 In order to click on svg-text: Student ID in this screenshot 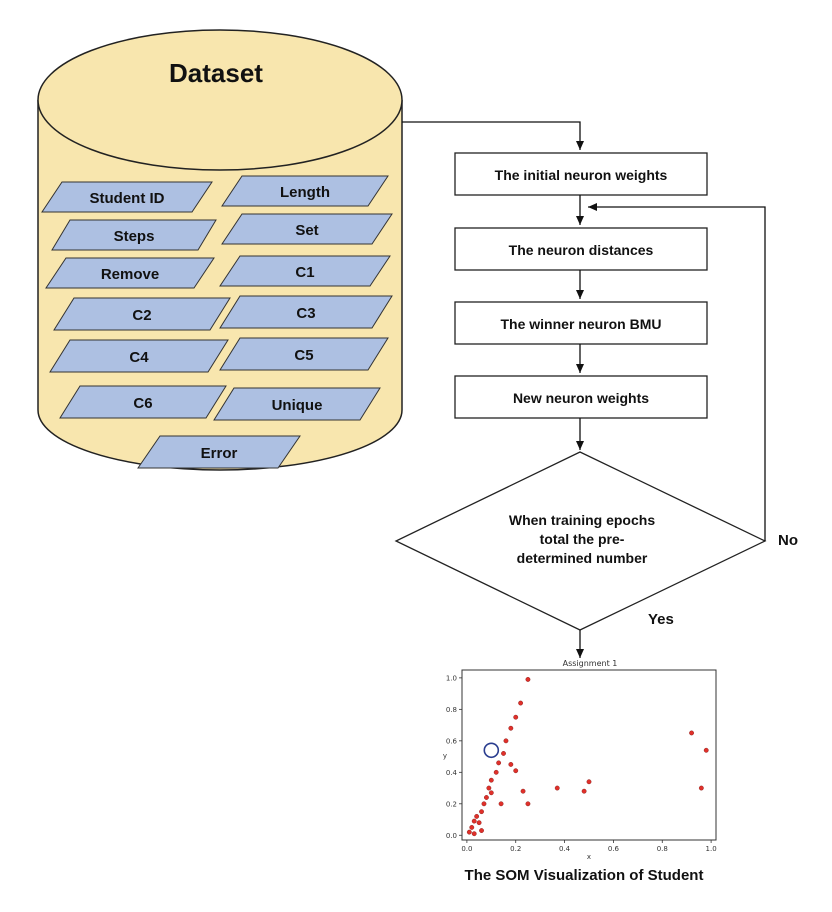, I will do `click(127, 198)`.